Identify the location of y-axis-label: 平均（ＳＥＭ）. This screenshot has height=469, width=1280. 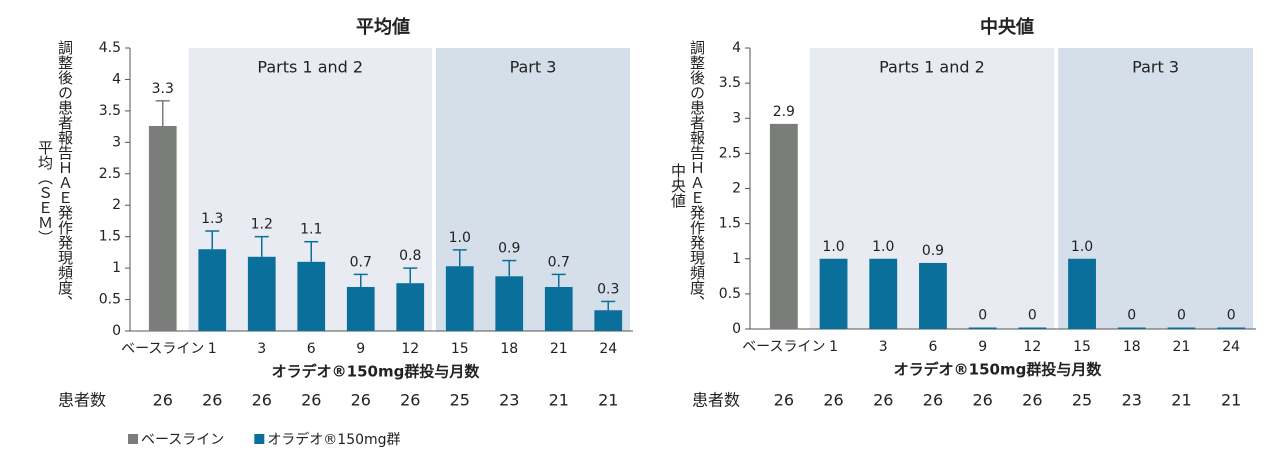
(45, 192).